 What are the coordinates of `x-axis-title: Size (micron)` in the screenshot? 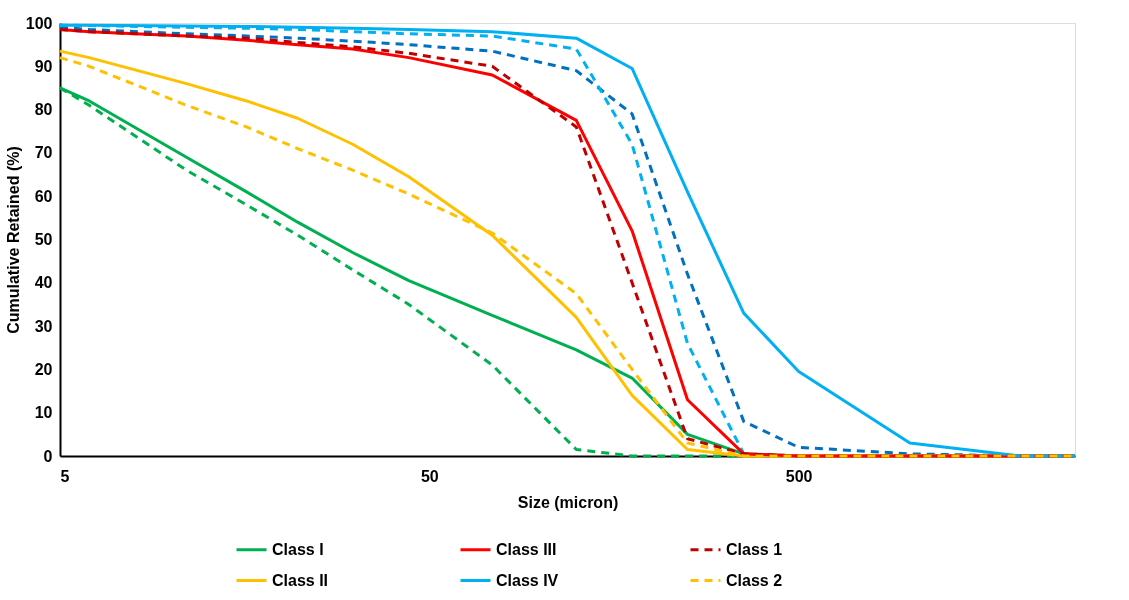 It's located at (568, 502).